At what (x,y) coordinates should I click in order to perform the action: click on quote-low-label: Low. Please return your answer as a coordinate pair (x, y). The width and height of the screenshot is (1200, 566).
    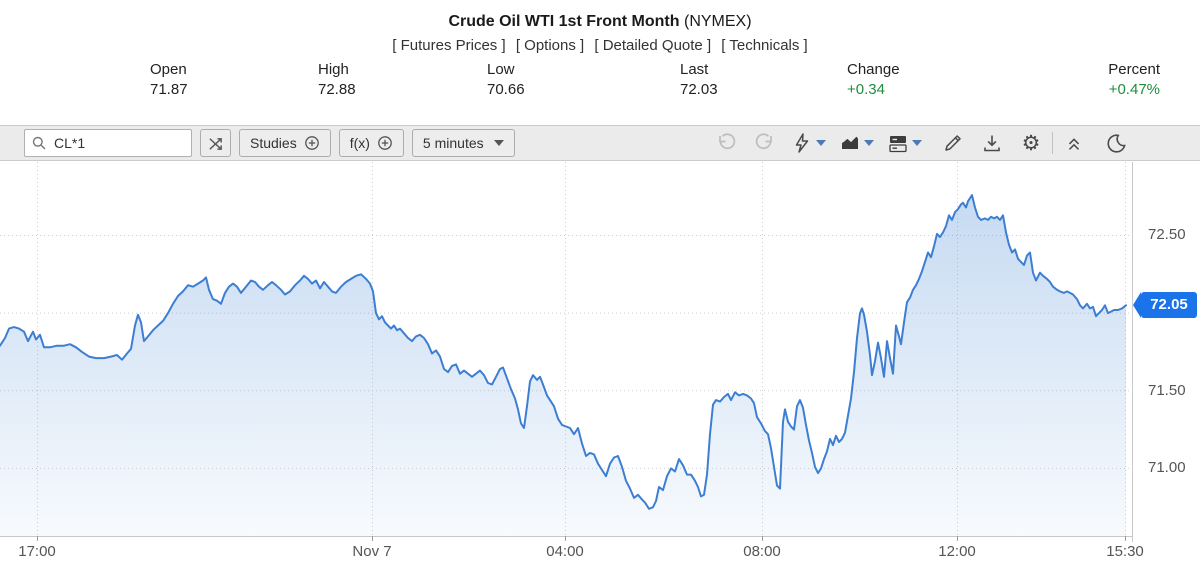
    Looking at the image, I should click on (501, 69).